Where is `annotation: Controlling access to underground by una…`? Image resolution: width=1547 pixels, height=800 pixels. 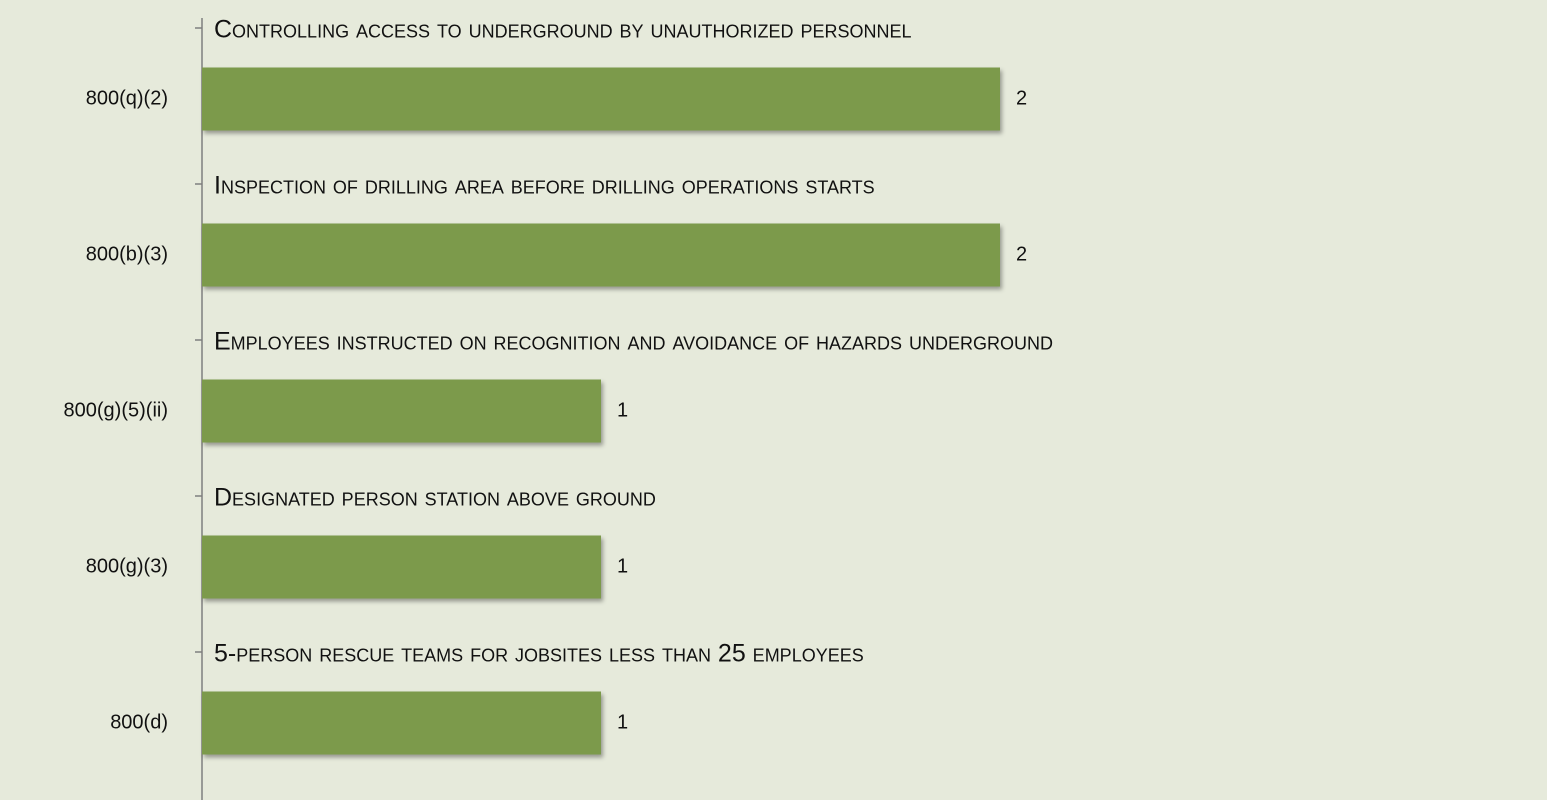
annotation: Controlling access to underground by una… is located at coordinates (562, 30).